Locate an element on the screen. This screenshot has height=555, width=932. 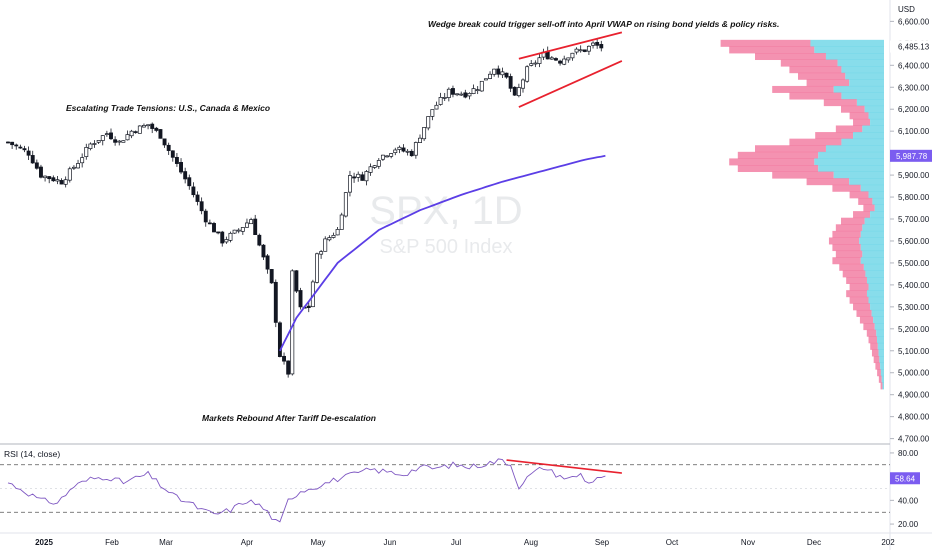
time-tick-label: Nov is located at coordinates (748, 542).